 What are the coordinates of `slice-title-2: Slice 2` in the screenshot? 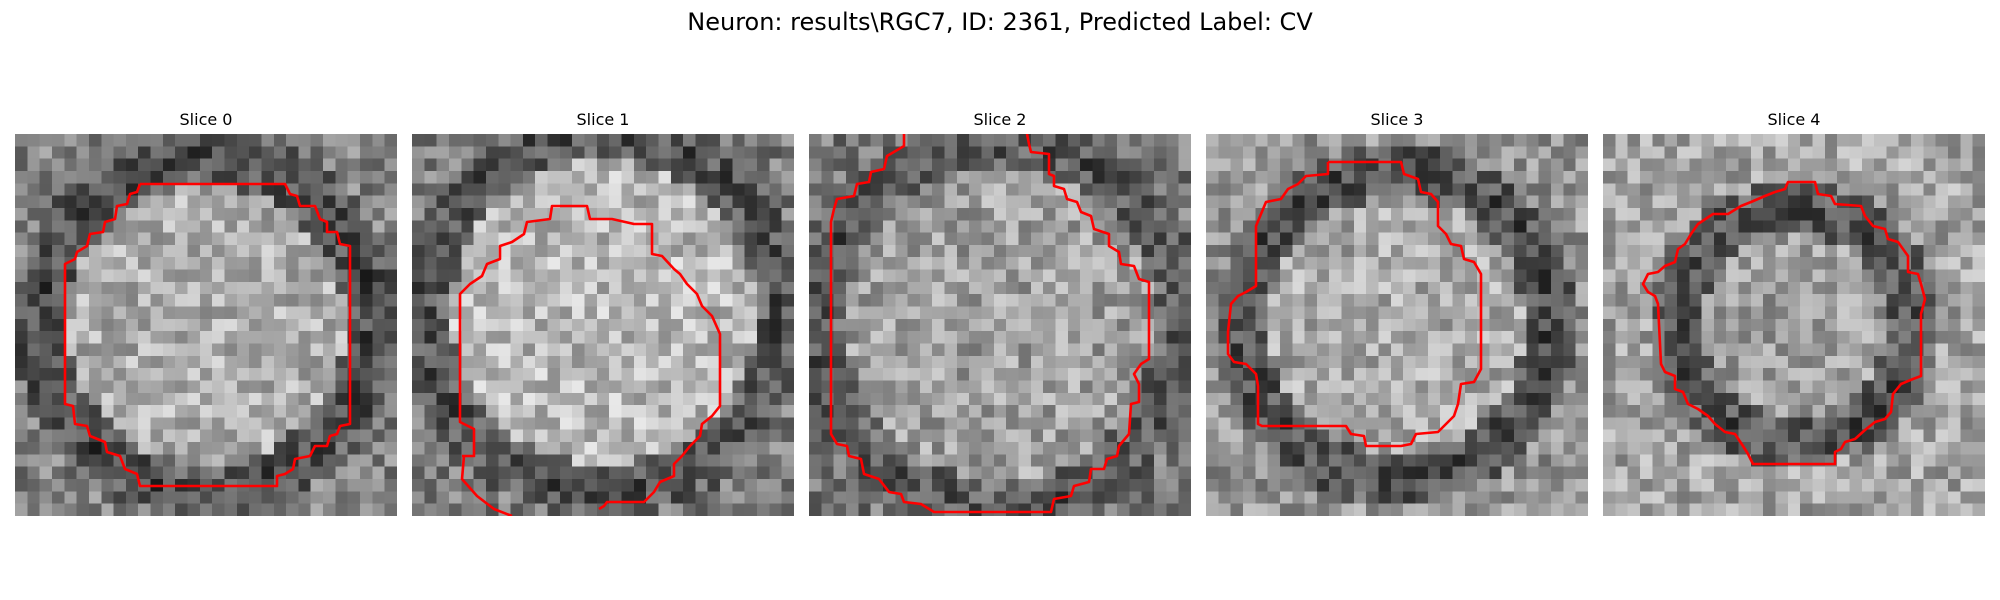 It's located at (1000, 119).